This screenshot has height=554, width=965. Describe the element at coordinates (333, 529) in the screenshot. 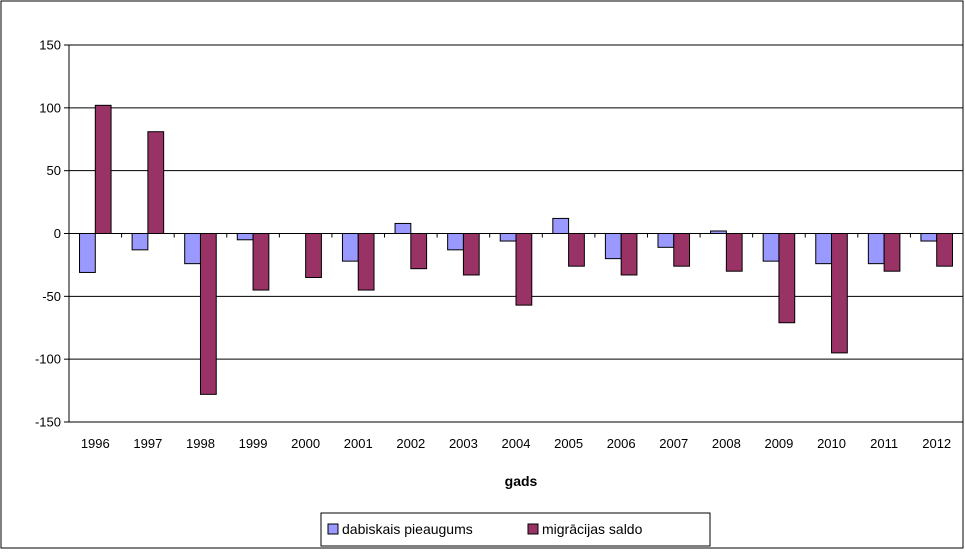

I see `legend-swatch-dabiskais-pieaugums` at that location.